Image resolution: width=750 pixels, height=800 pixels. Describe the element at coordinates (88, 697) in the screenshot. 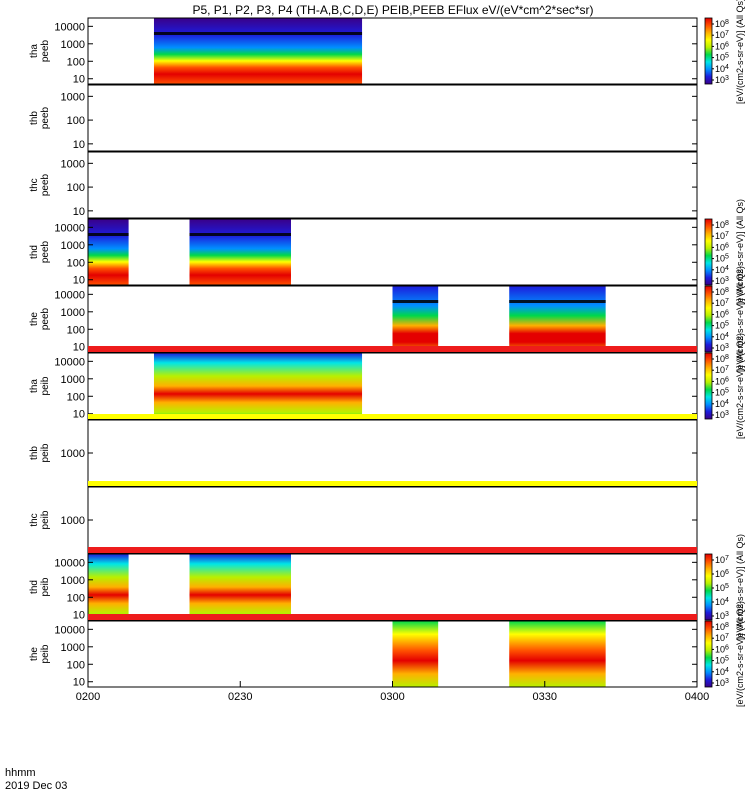

I see `x-tick-label: 0200` at that location.